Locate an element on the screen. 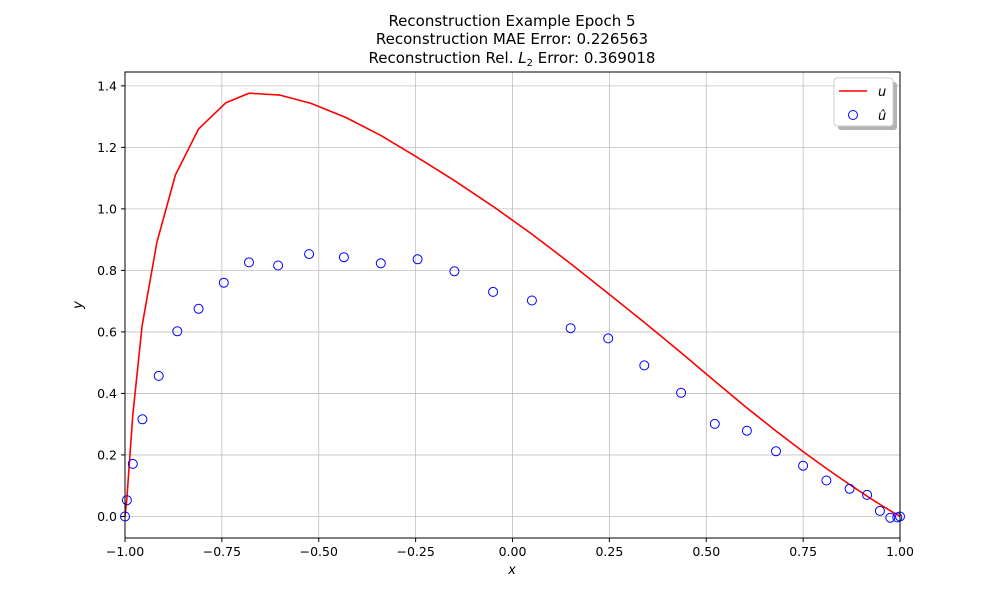 The image size is (1000, 604). x-tick-label: −0.75 is located at coordinates (222, 551).